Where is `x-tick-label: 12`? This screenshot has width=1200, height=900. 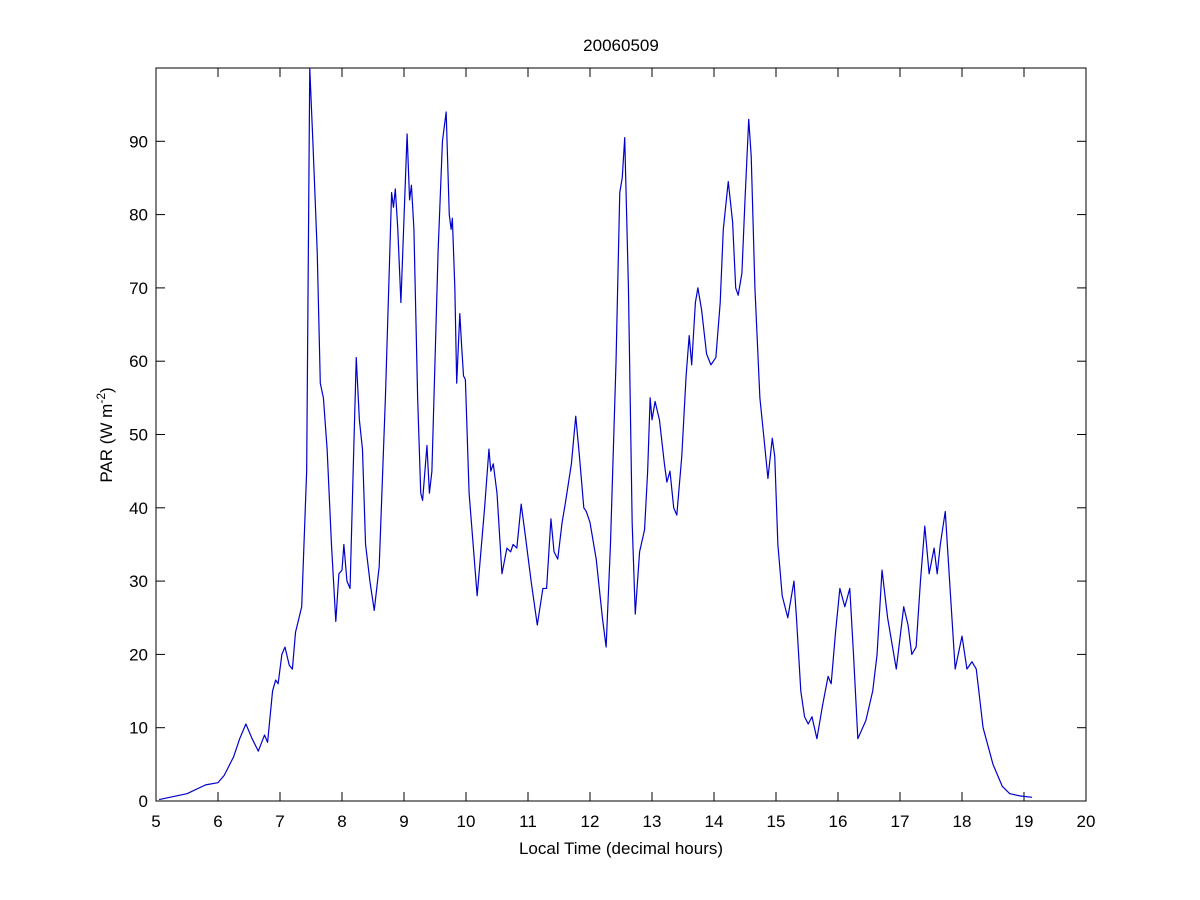
x-tick-label: 12 is located at coordinates (590, 821).